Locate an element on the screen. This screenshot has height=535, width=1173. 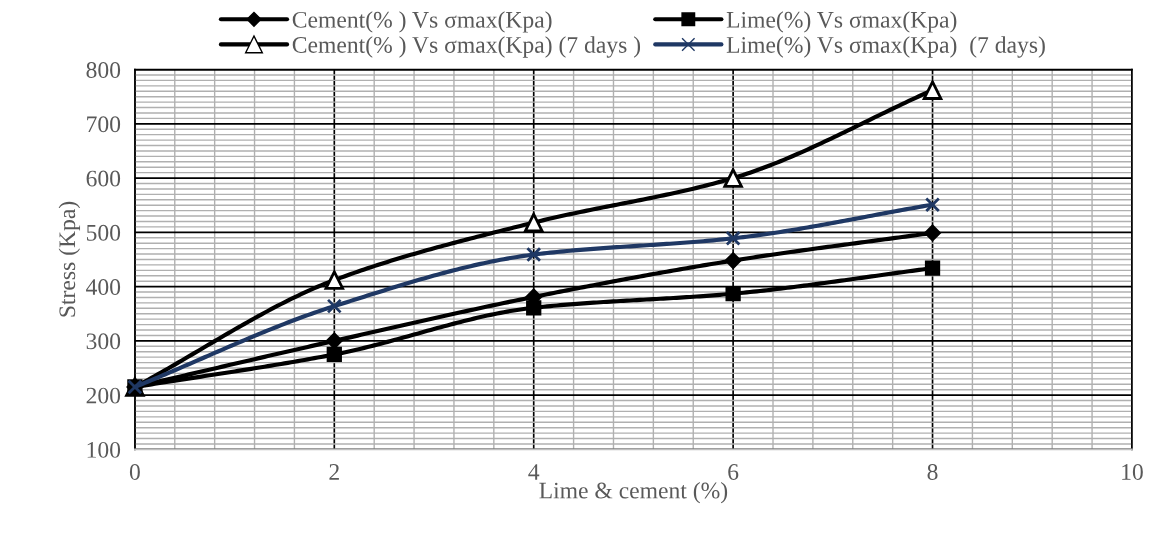
x-tick-label: 10 is located at coordinates (1132, 471).